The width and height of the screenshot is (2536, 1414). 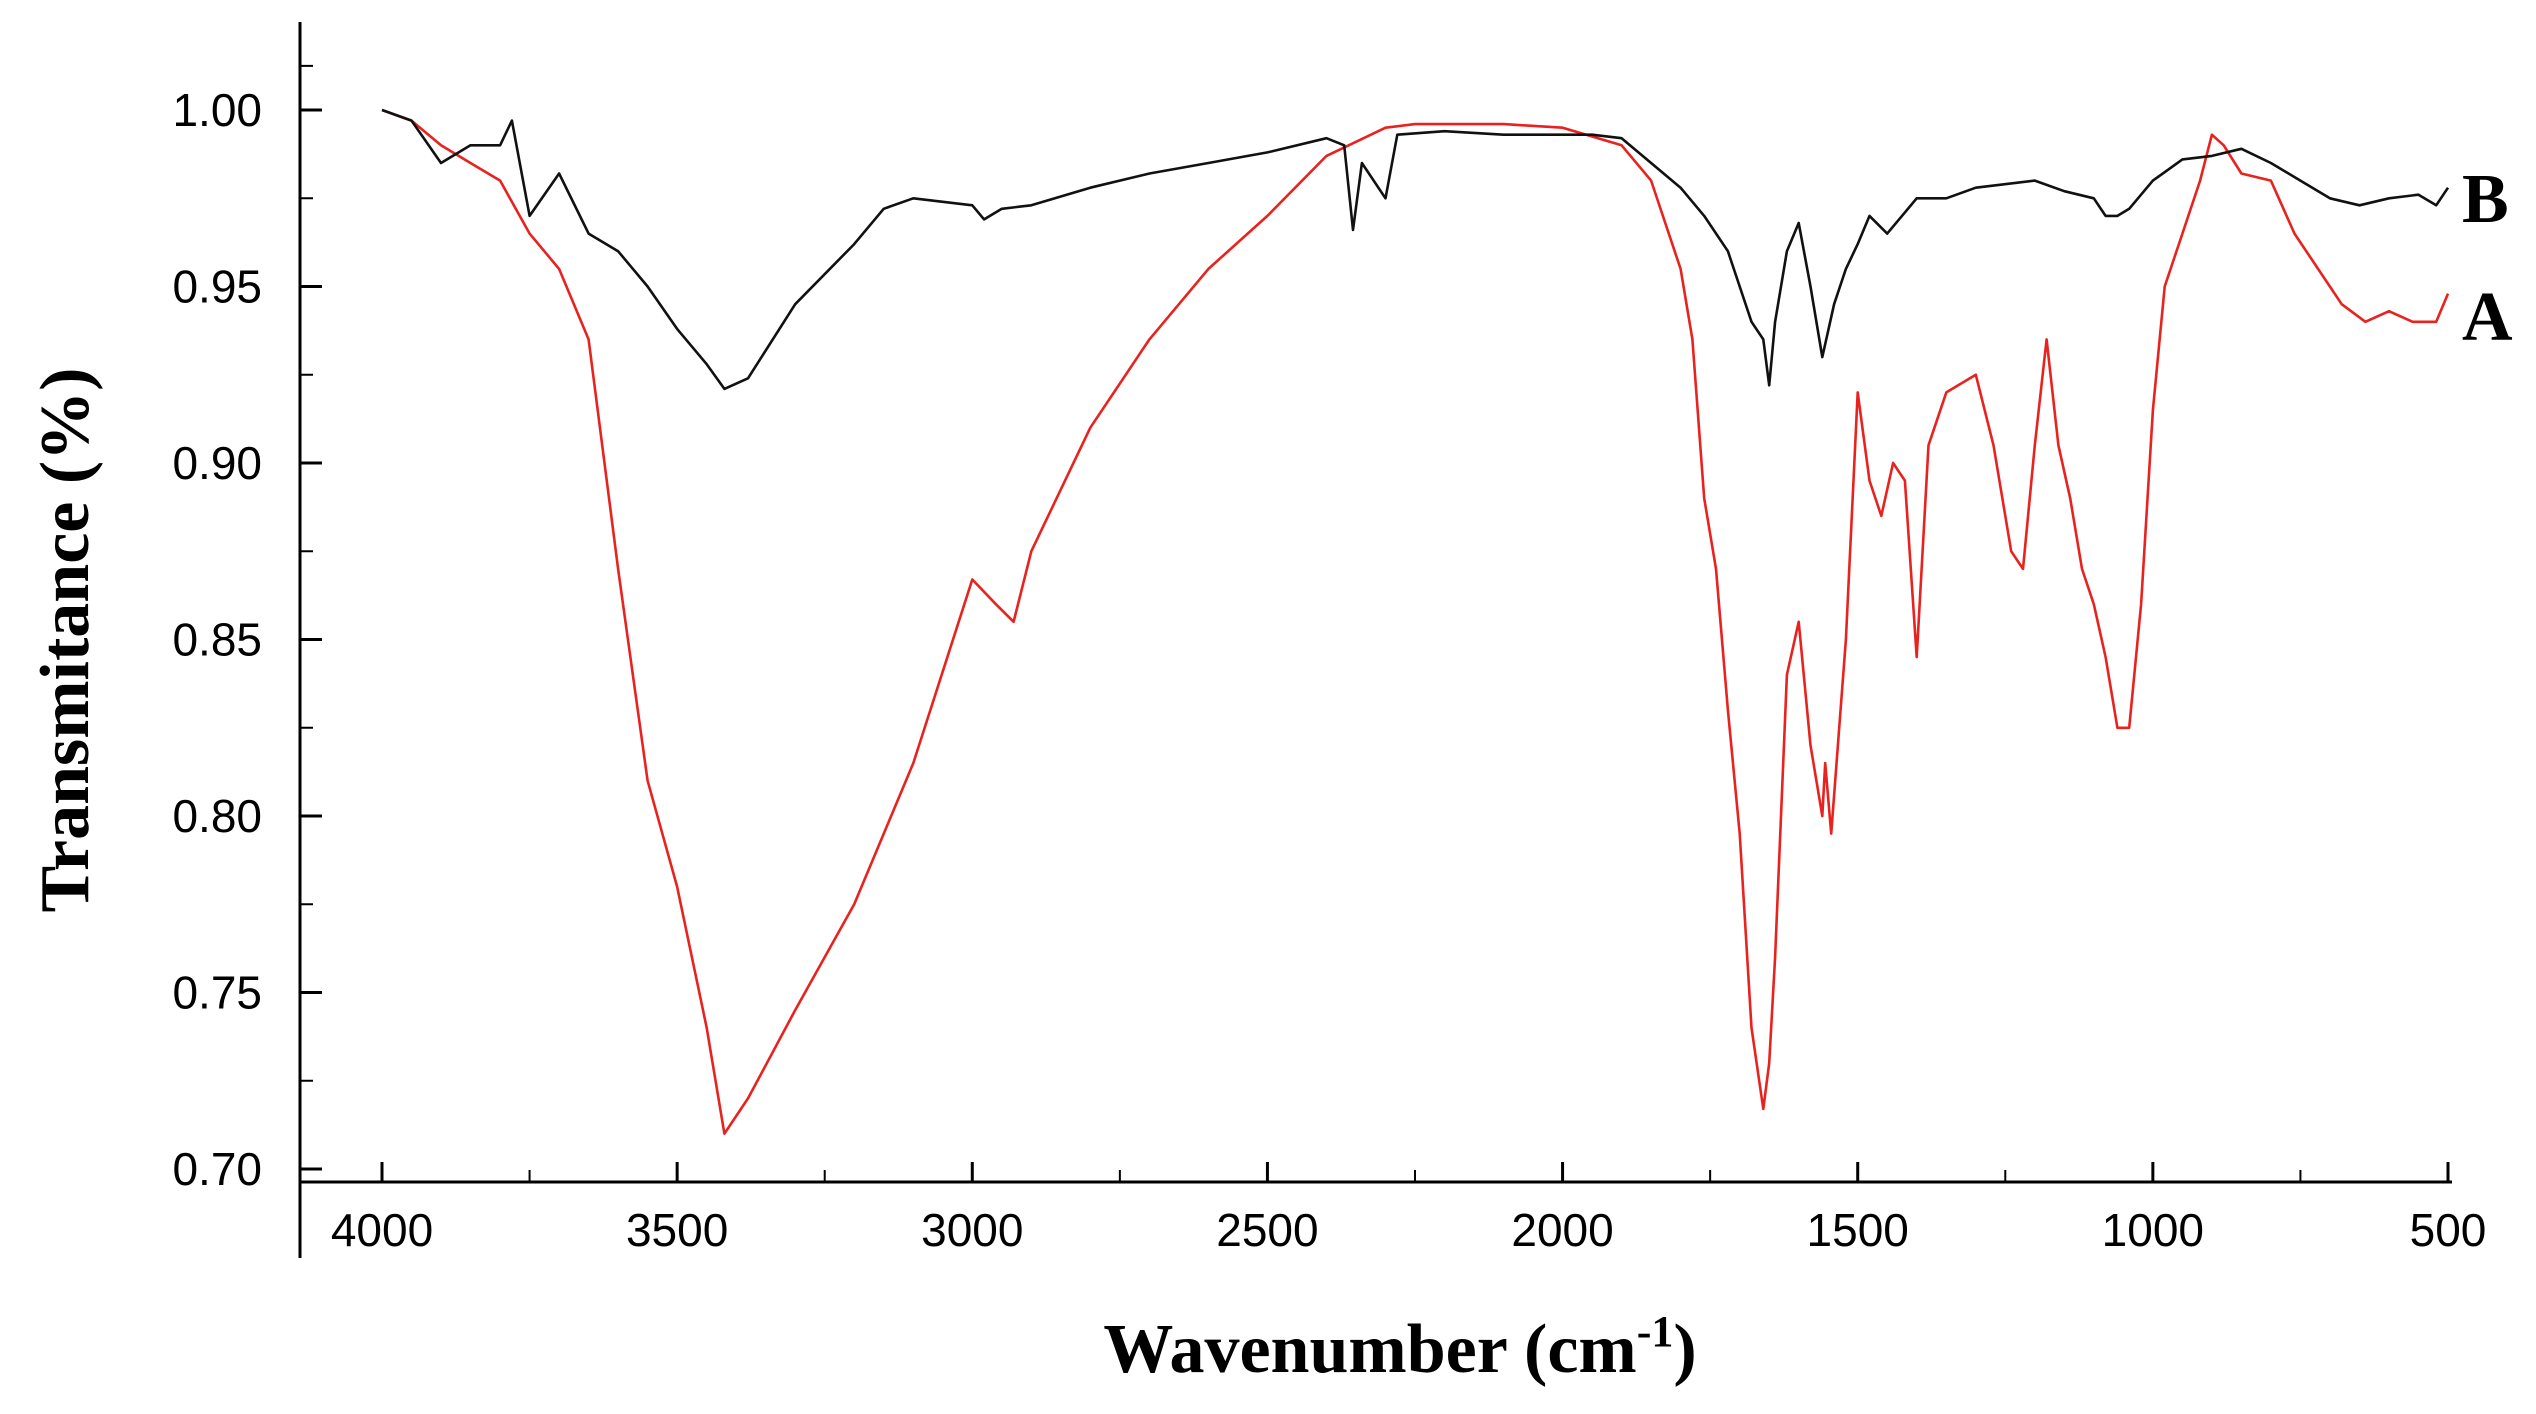 I want to click on y-tick-label: 0.80, so click(x=217, y=816).